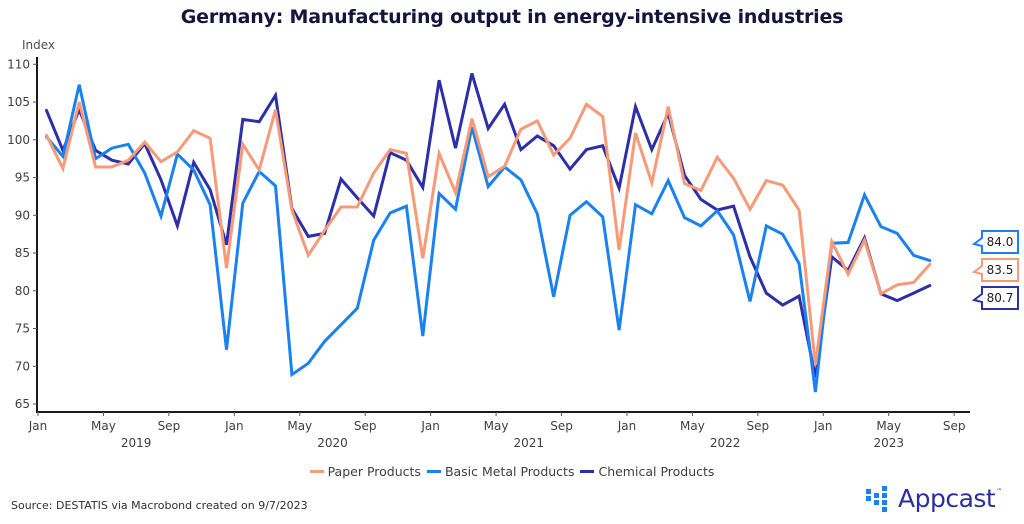 The height and width of the screenshot is (524, 1024). I want to click on legend-label-basic-metal: Basic Metal Products, so click(509, 471).